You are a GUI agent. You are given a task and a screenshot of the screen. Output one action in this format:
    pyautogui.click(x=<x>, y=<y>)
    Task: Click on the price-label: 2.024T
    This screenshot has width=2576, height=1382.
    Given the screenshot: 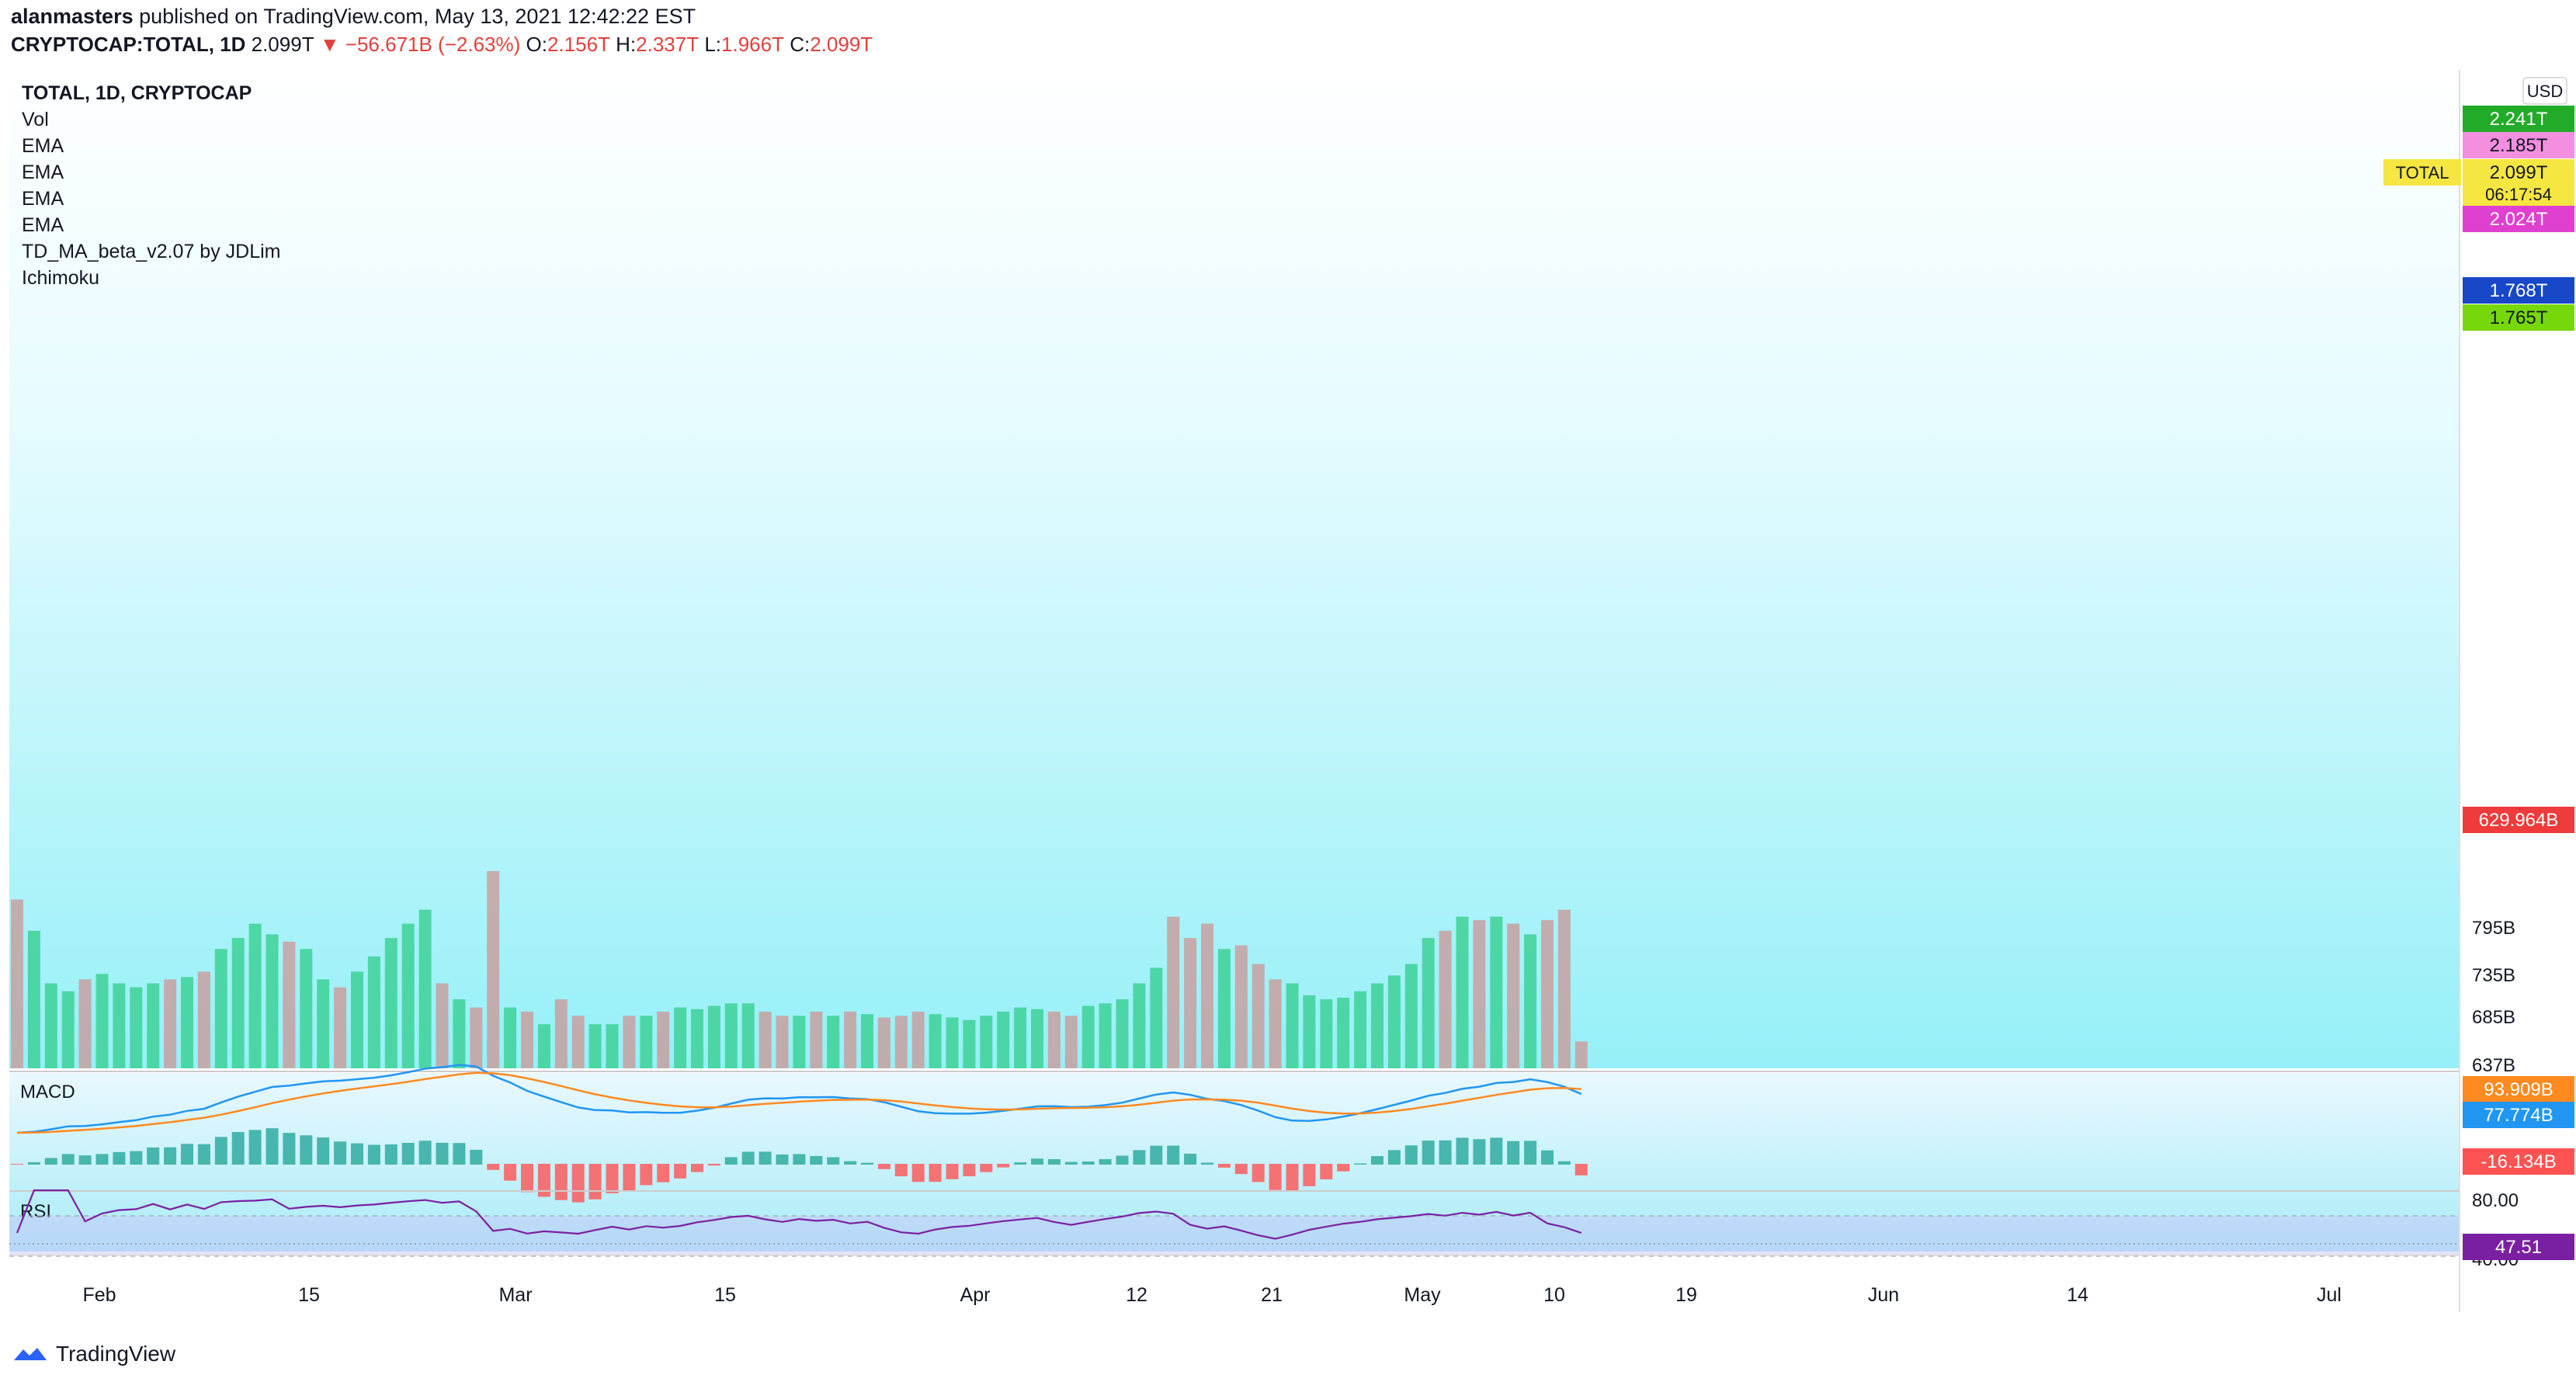 What is the action you would take?
    pyautogui.click(x=2519, y=220)
    